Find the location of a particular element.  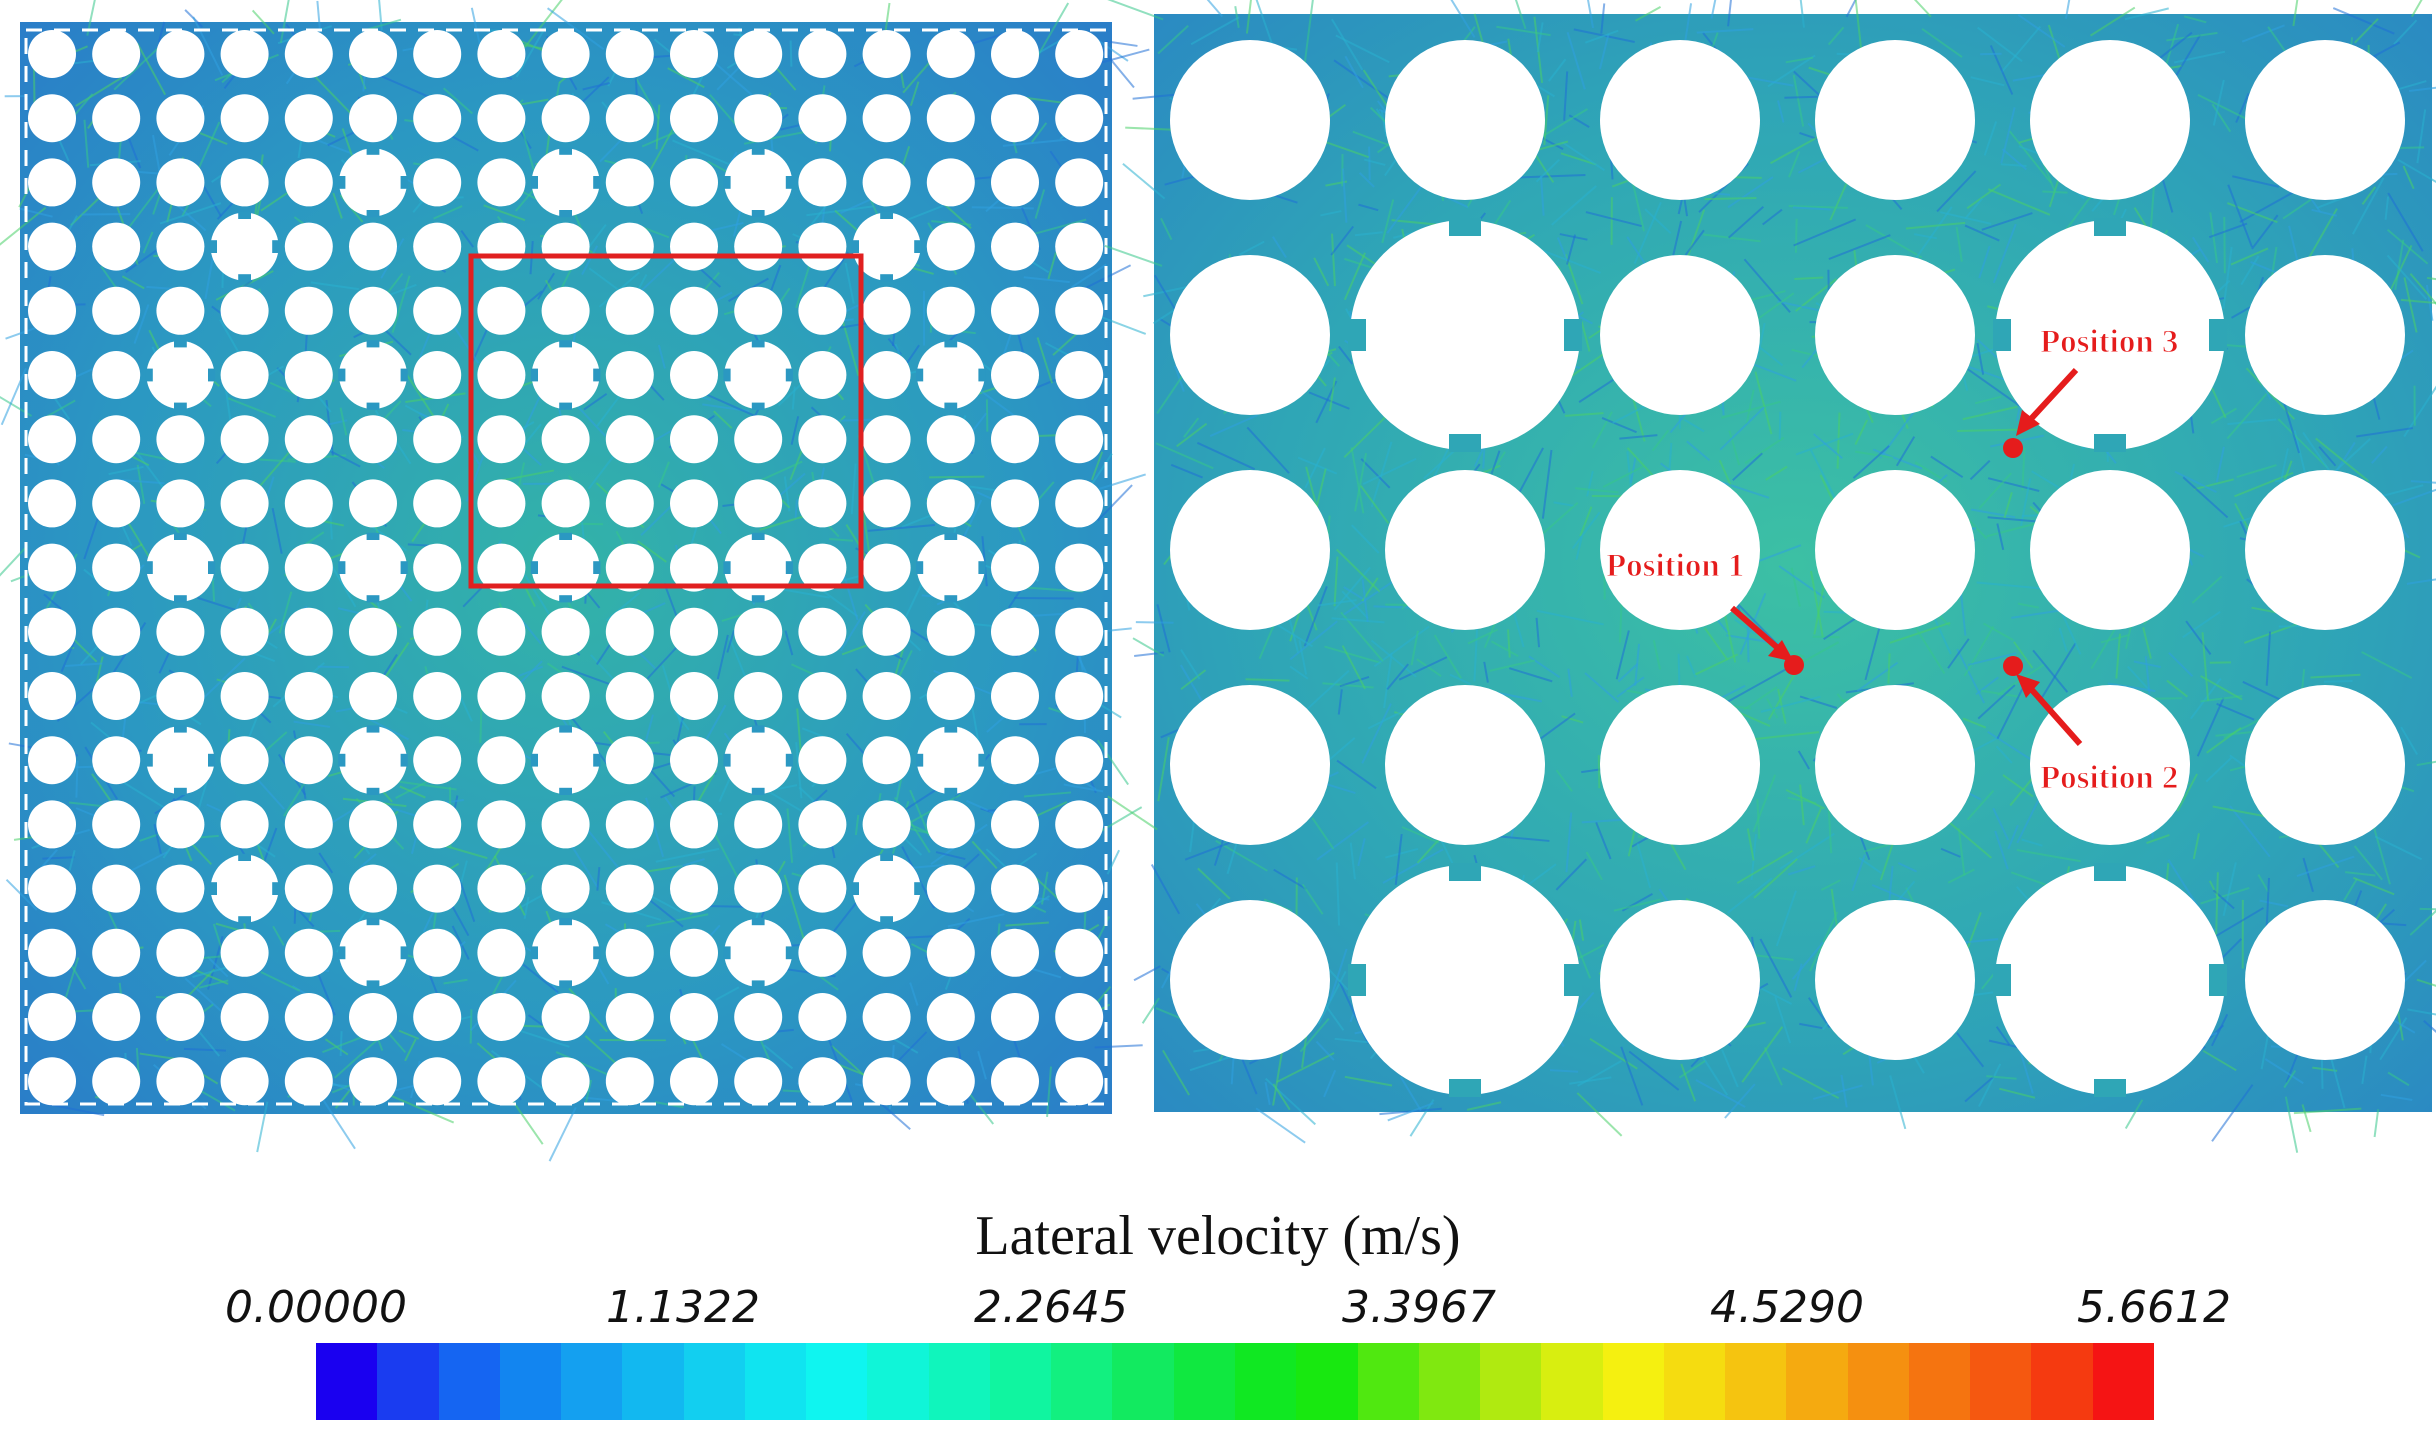

colorbar-segment is located at coordinates (408, 1381).